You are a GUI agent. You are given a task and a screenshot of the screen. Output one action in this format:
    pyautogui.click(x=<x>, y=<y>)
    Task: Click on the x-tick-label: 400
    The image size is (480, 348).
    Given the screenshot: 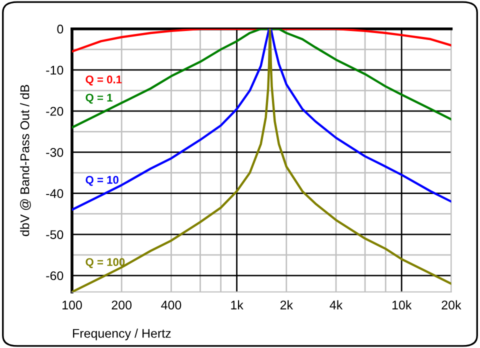 What is the action you would take?
    pyautogui.click(x=171, y=305)
    